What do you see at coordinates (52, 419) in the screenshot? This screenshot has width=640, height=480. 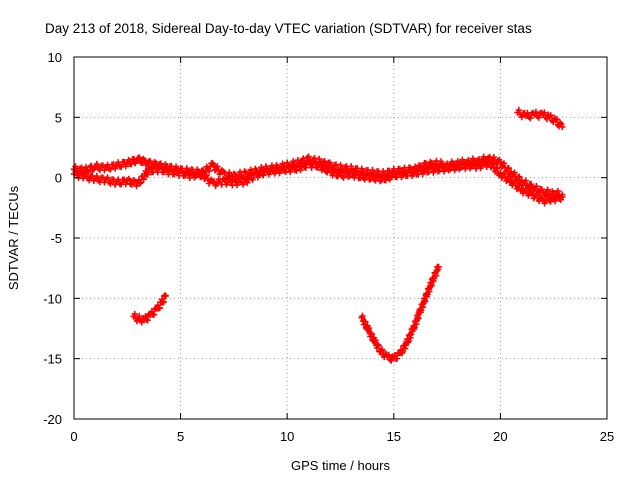 I see `y-tick-label: -20` at bounding box center [52, 419].